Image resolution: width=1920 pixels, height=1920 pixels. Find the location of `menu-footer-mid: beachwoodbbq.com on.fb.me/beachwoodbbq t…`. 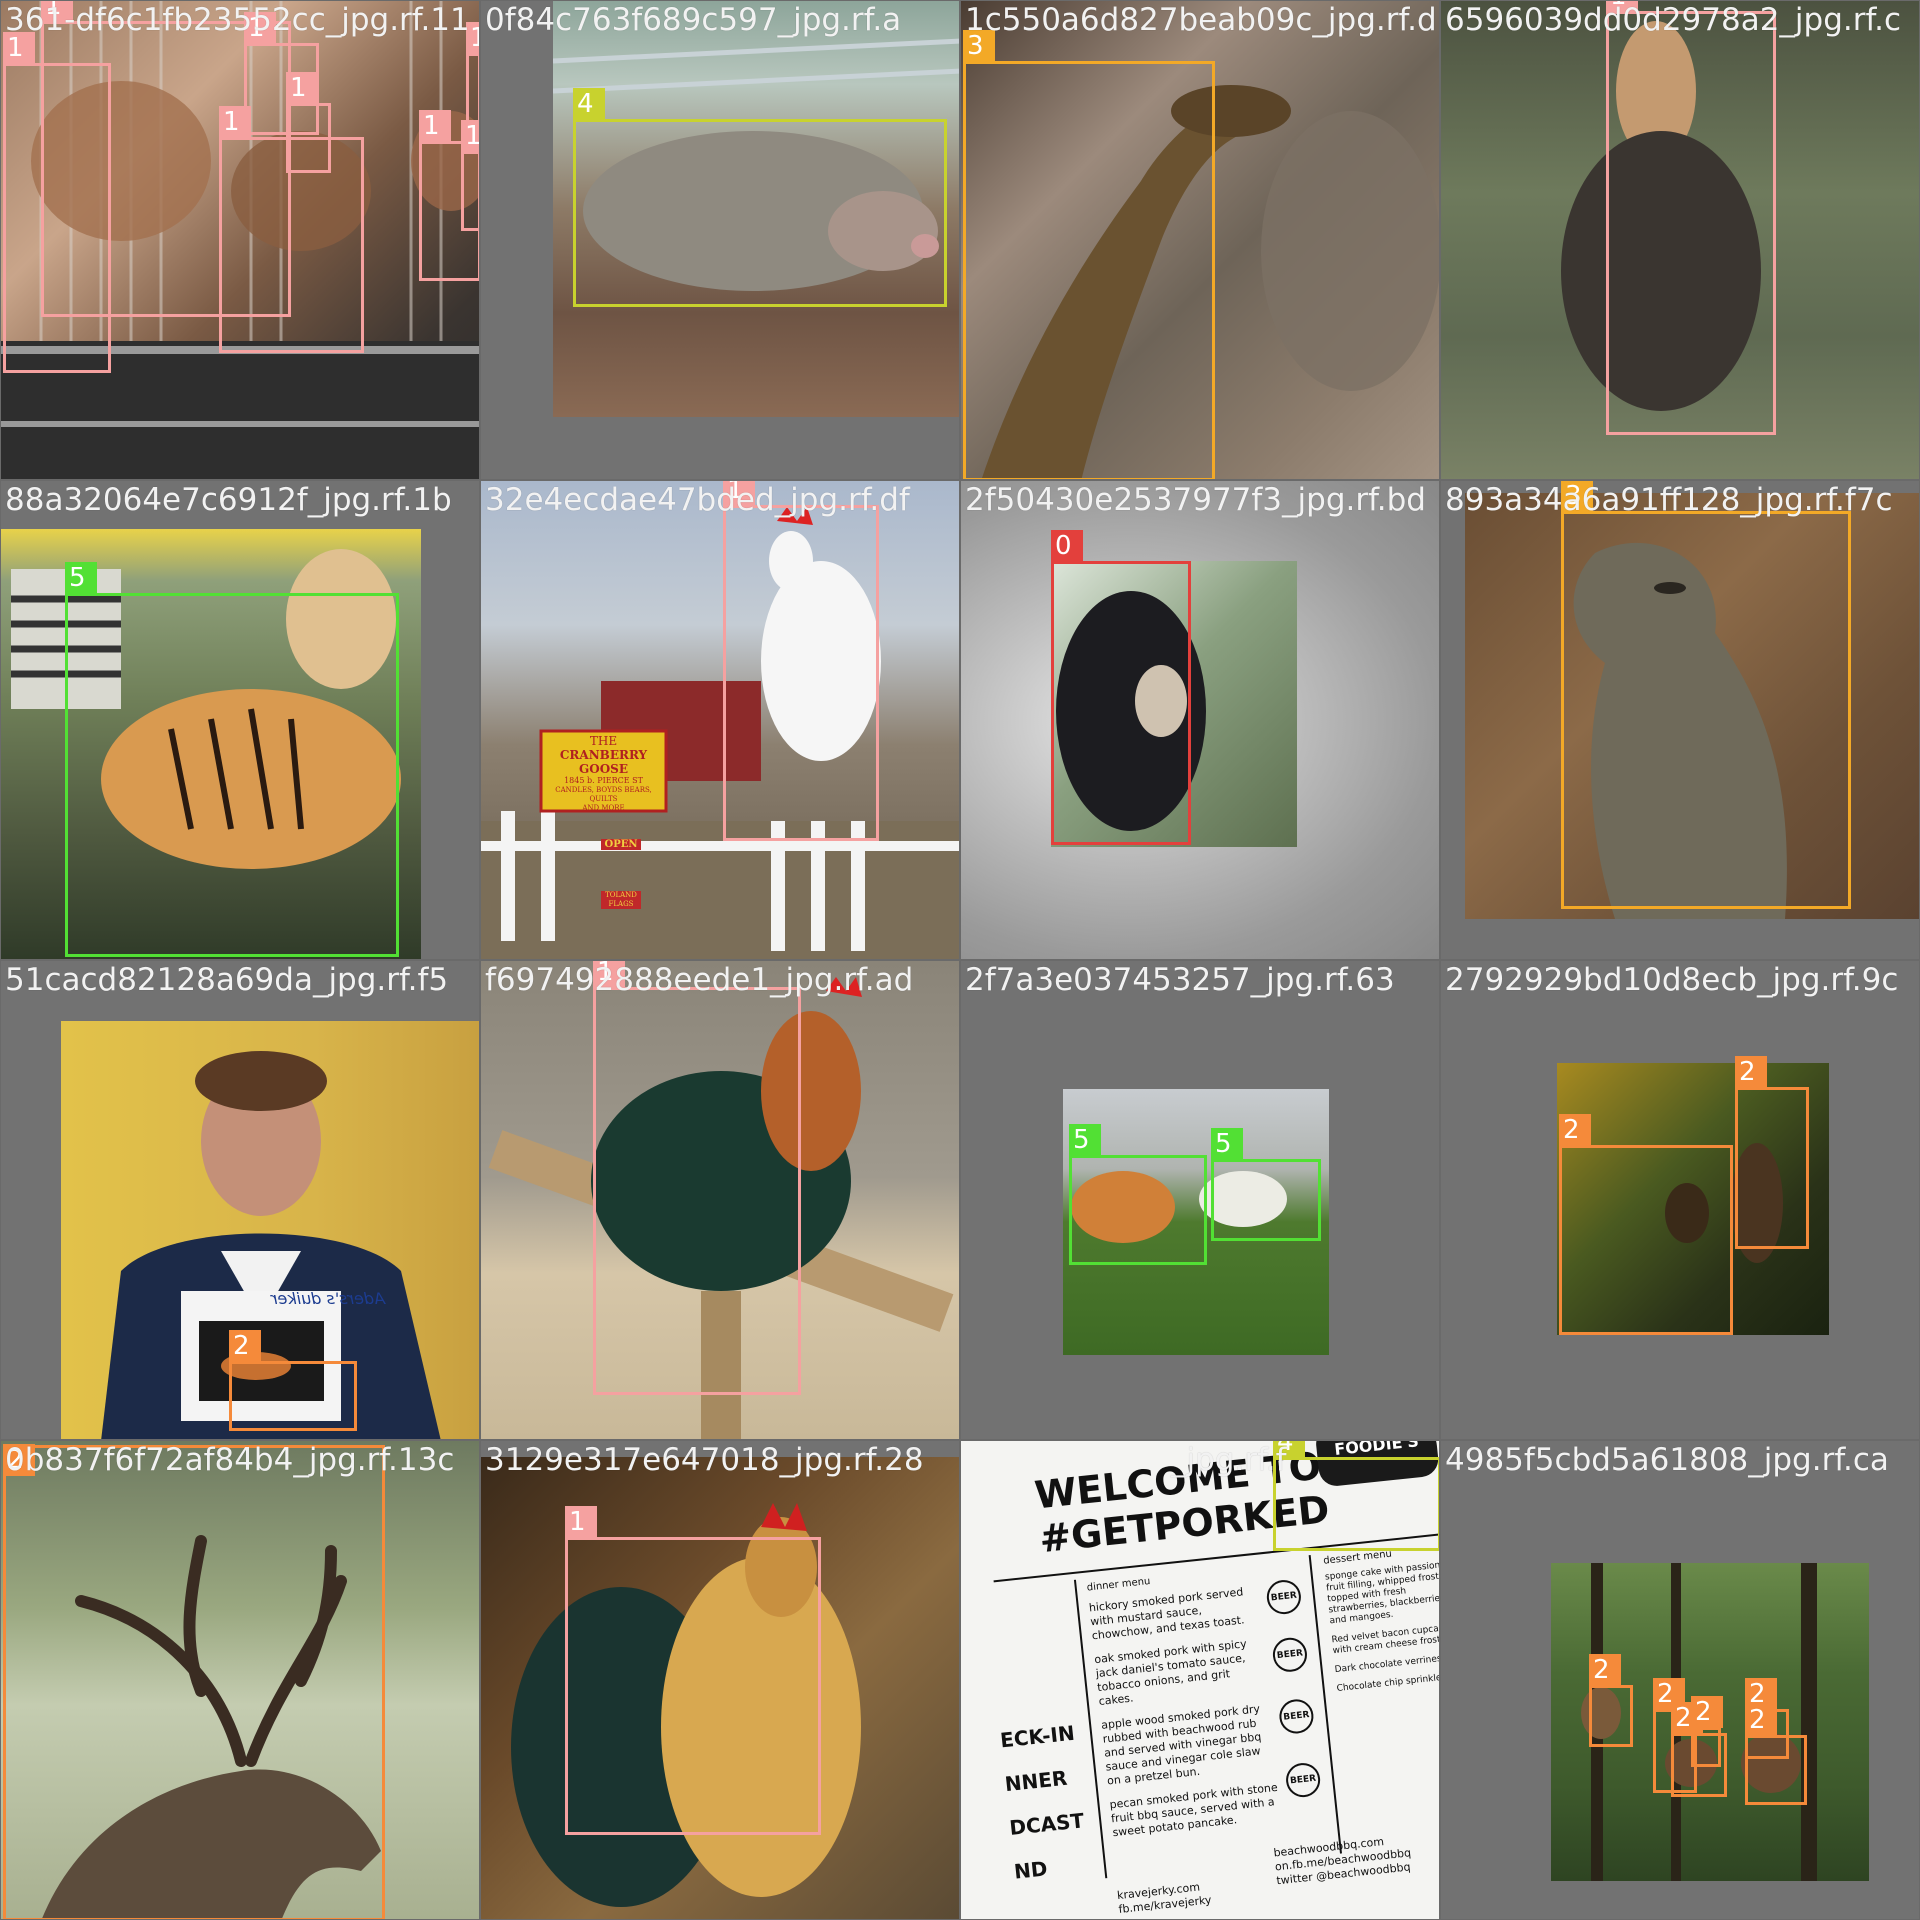

menu-footer-mid: beachwoodbbq.com on.fb.me/beachwoodbbq t… is located at coordinates (1342, 1861).